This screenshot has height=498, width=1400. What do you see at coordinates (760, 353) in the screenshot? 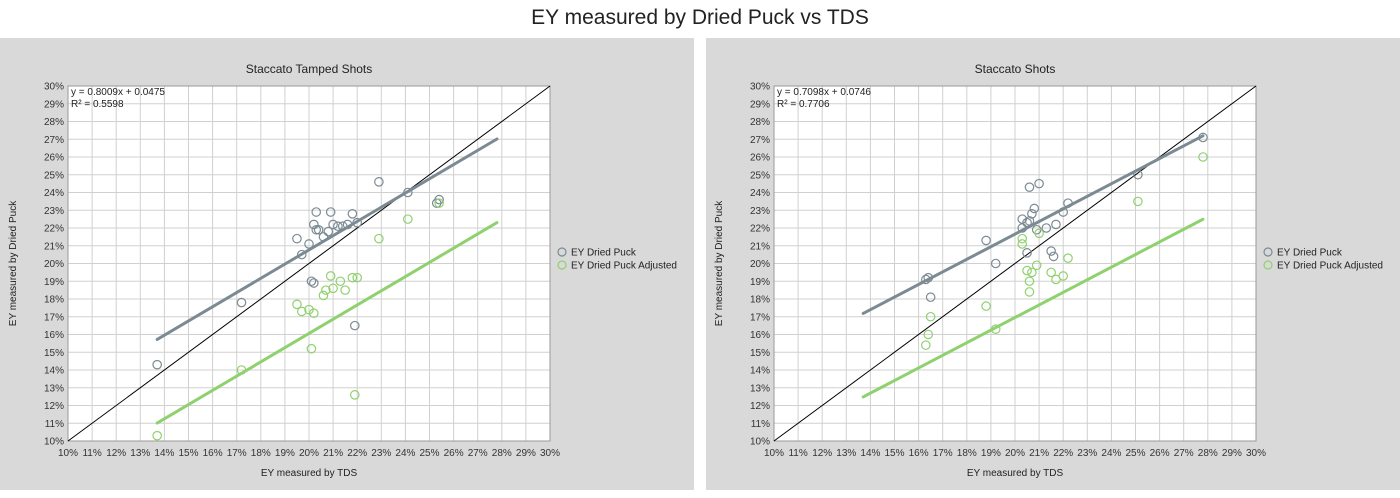
I see `y-tick-label: 15%` at bounding box center [760, 353].